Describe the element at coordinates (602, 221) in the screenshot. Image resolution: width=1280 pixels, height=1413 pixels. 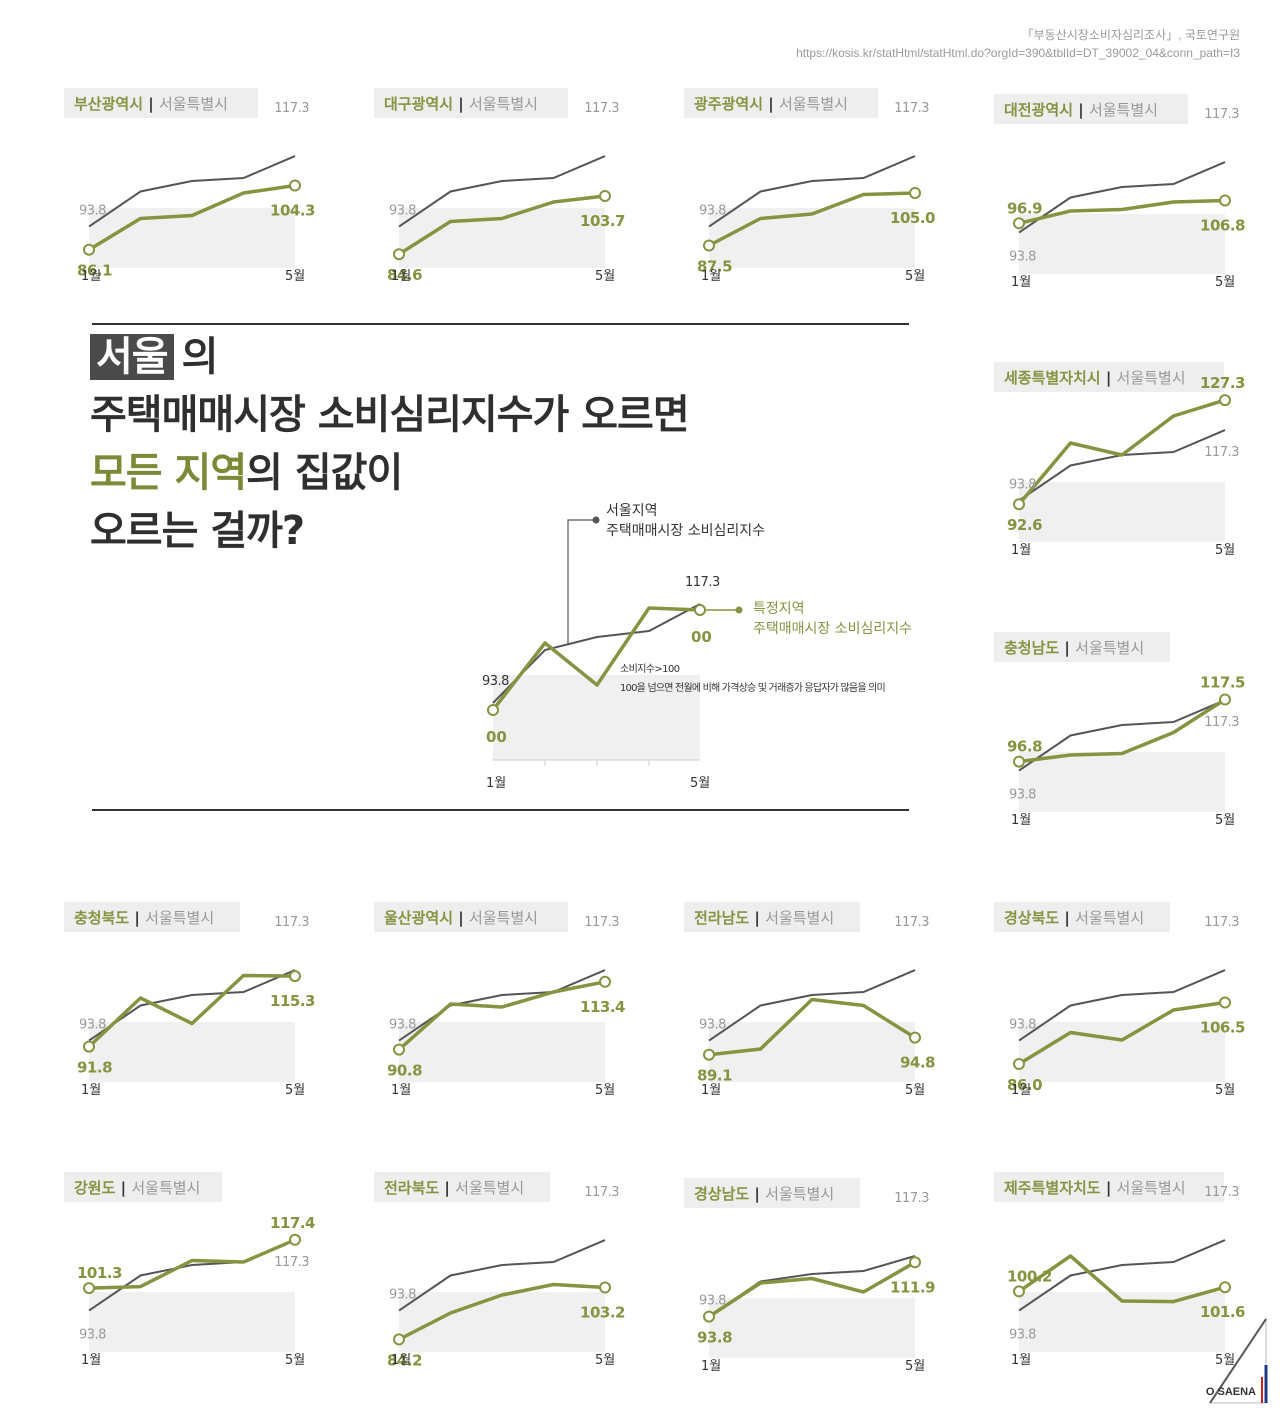
I see `region-end-label: 103.7` at that location.